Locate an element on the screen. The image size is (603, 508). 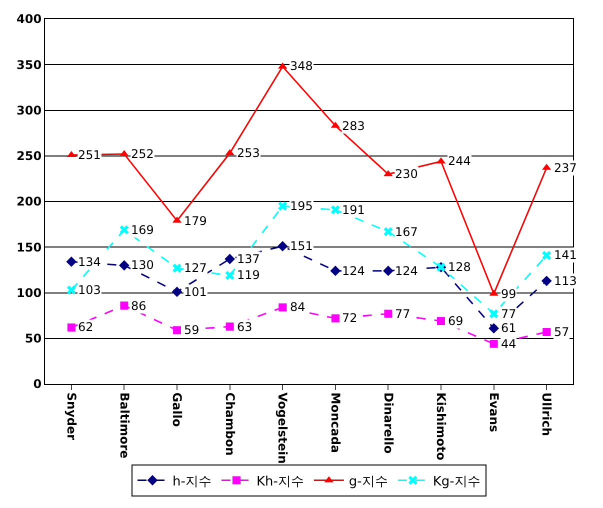
data-label: 237 is located at coordinates (565, 168).